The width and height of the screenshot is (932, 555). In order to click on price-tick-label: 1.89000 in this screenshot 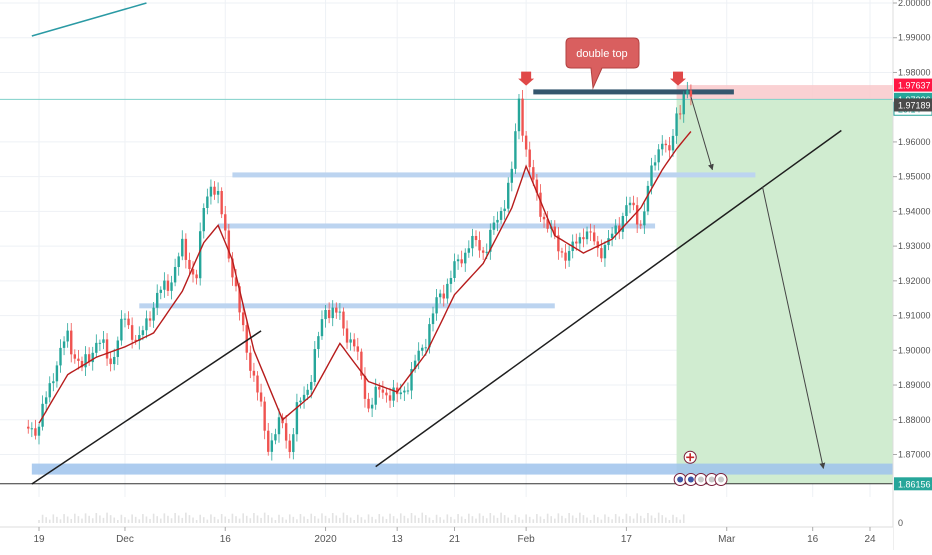, I will do `click(914, 385)`.